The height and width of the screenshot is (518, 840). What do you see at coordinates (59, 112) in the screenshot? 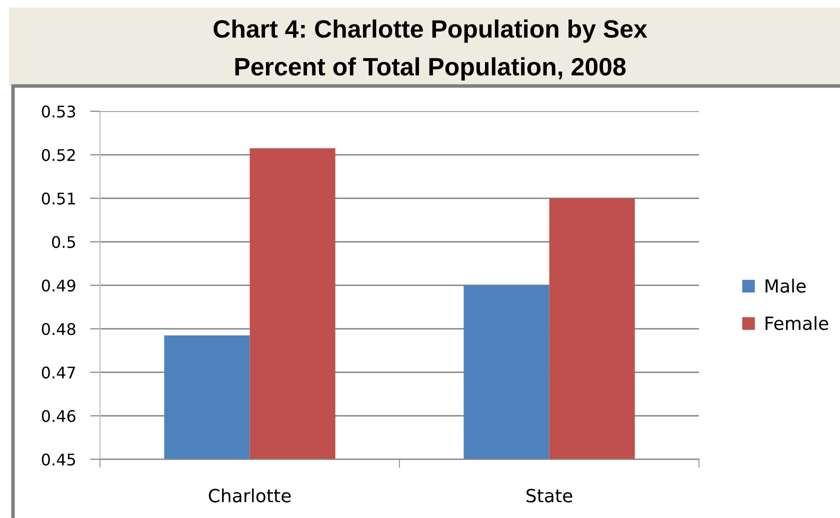
I see `y-tick-label: 0.53` at bounding box center [59, 112].